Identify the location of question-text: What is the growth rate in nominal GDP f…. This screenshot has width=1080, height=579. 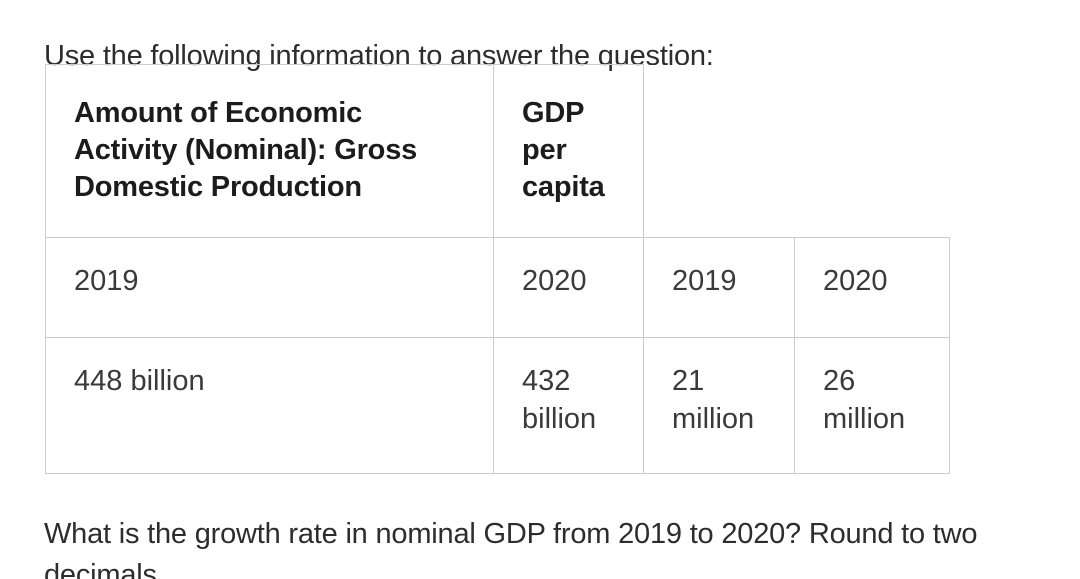
(511, 548).